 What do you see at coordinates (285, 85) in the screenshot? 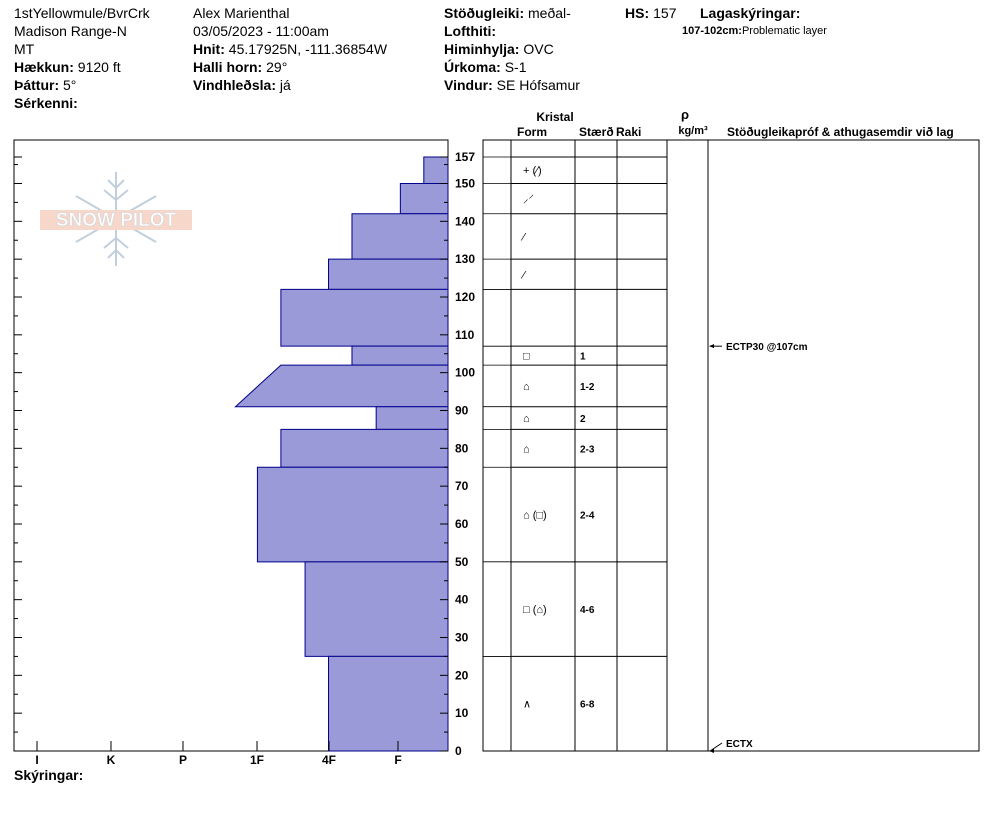
I see `wind-loading-value: já` at bounding box center [285, 85].